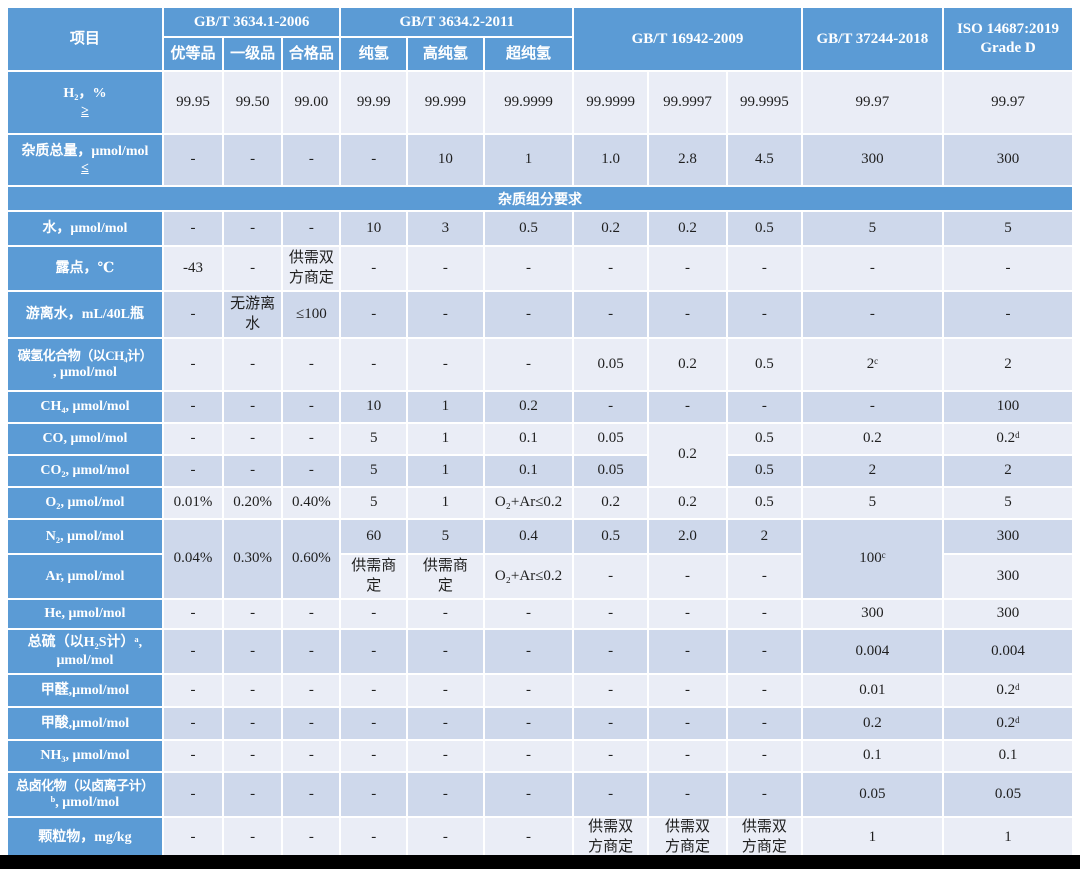 This screenshot has height=869, width=1080. Describe the element at coordinates (85, 723) in the screenshot. I see `row-label: 甲酸,μmol/mol` at that location.